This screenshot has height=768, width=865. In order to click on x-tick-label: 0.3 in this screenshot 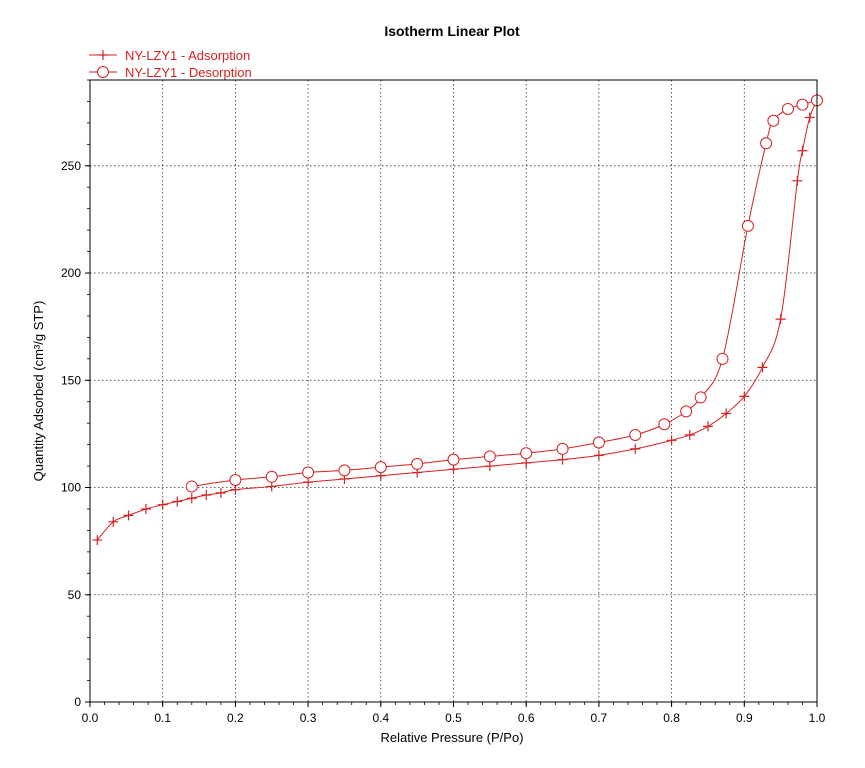, I will do `click(308, 718)`.